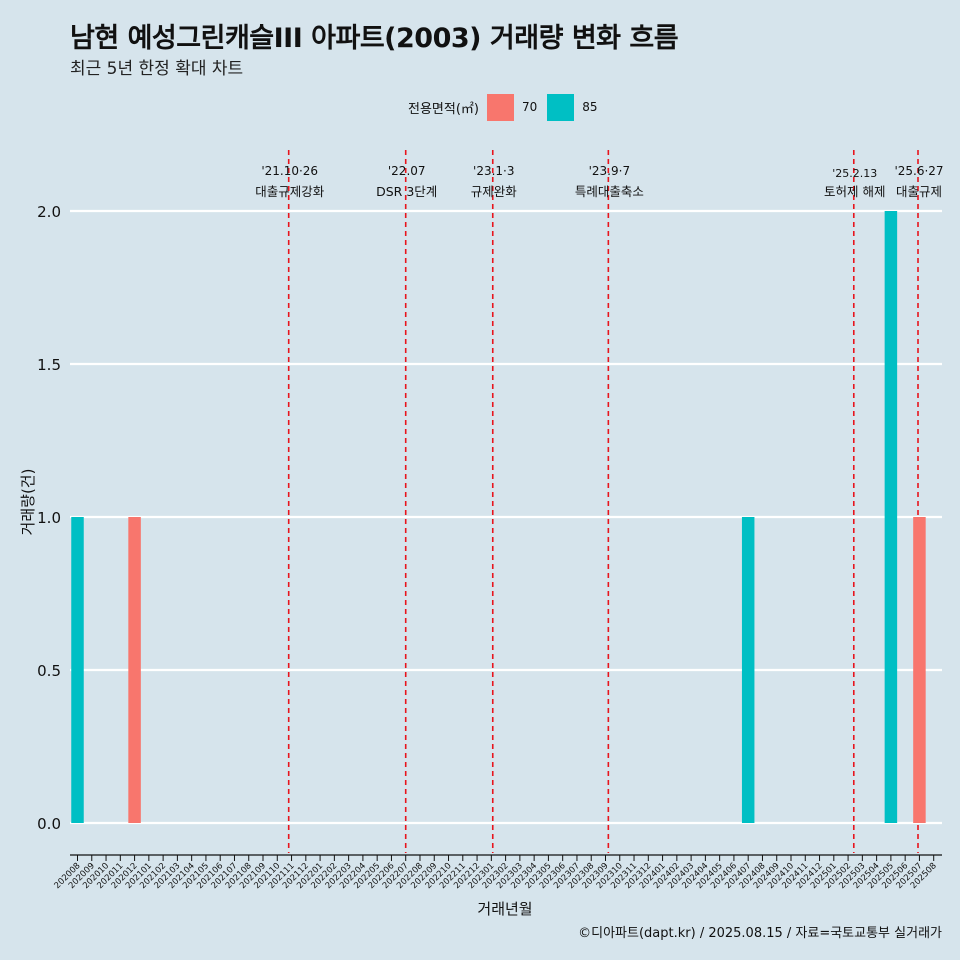 The image size is (960, 960). What do you see at coordinates (494, 191) in the screenshot?
I see `event-name-label: 규제완화` at bounding box center [494, 191].